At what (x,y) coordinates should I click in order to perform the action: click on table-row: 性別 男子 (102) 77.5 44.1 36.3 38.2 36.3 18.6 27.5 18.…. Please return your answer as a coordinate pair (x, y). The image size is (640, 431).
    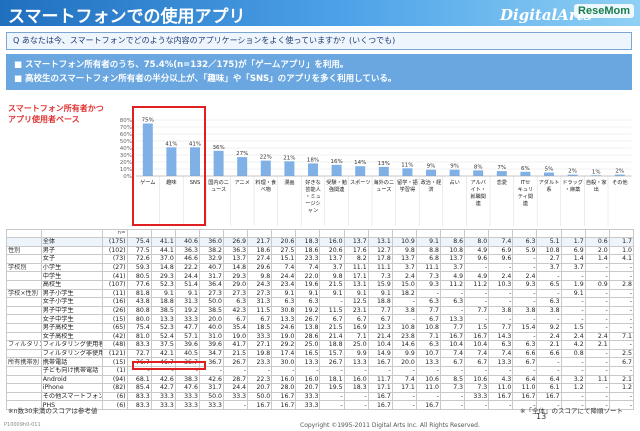
    Looking at the image, I should click on (320, 250).